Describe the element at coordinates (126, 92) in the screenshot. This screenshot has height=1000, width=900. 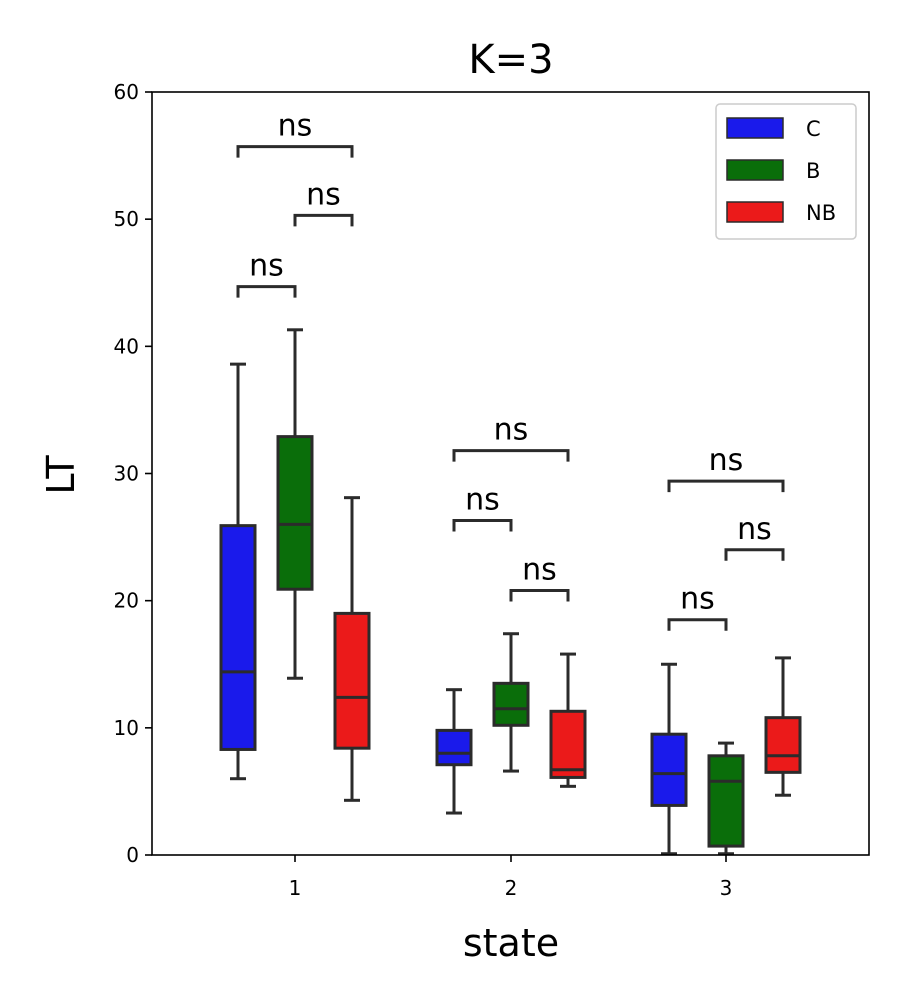
I see `y-tick-label: 60` at that location.